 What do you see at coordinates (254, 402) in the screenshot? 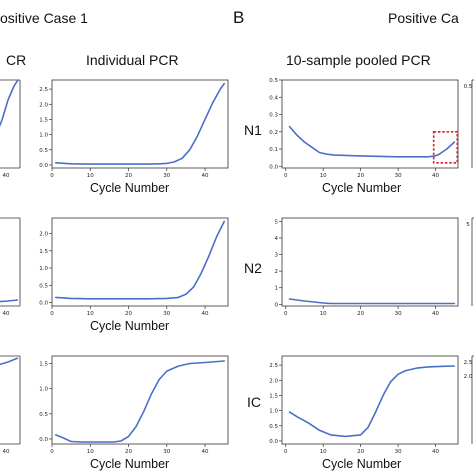
I see `row-label-ic: IC` at bounding box center [254, 402].